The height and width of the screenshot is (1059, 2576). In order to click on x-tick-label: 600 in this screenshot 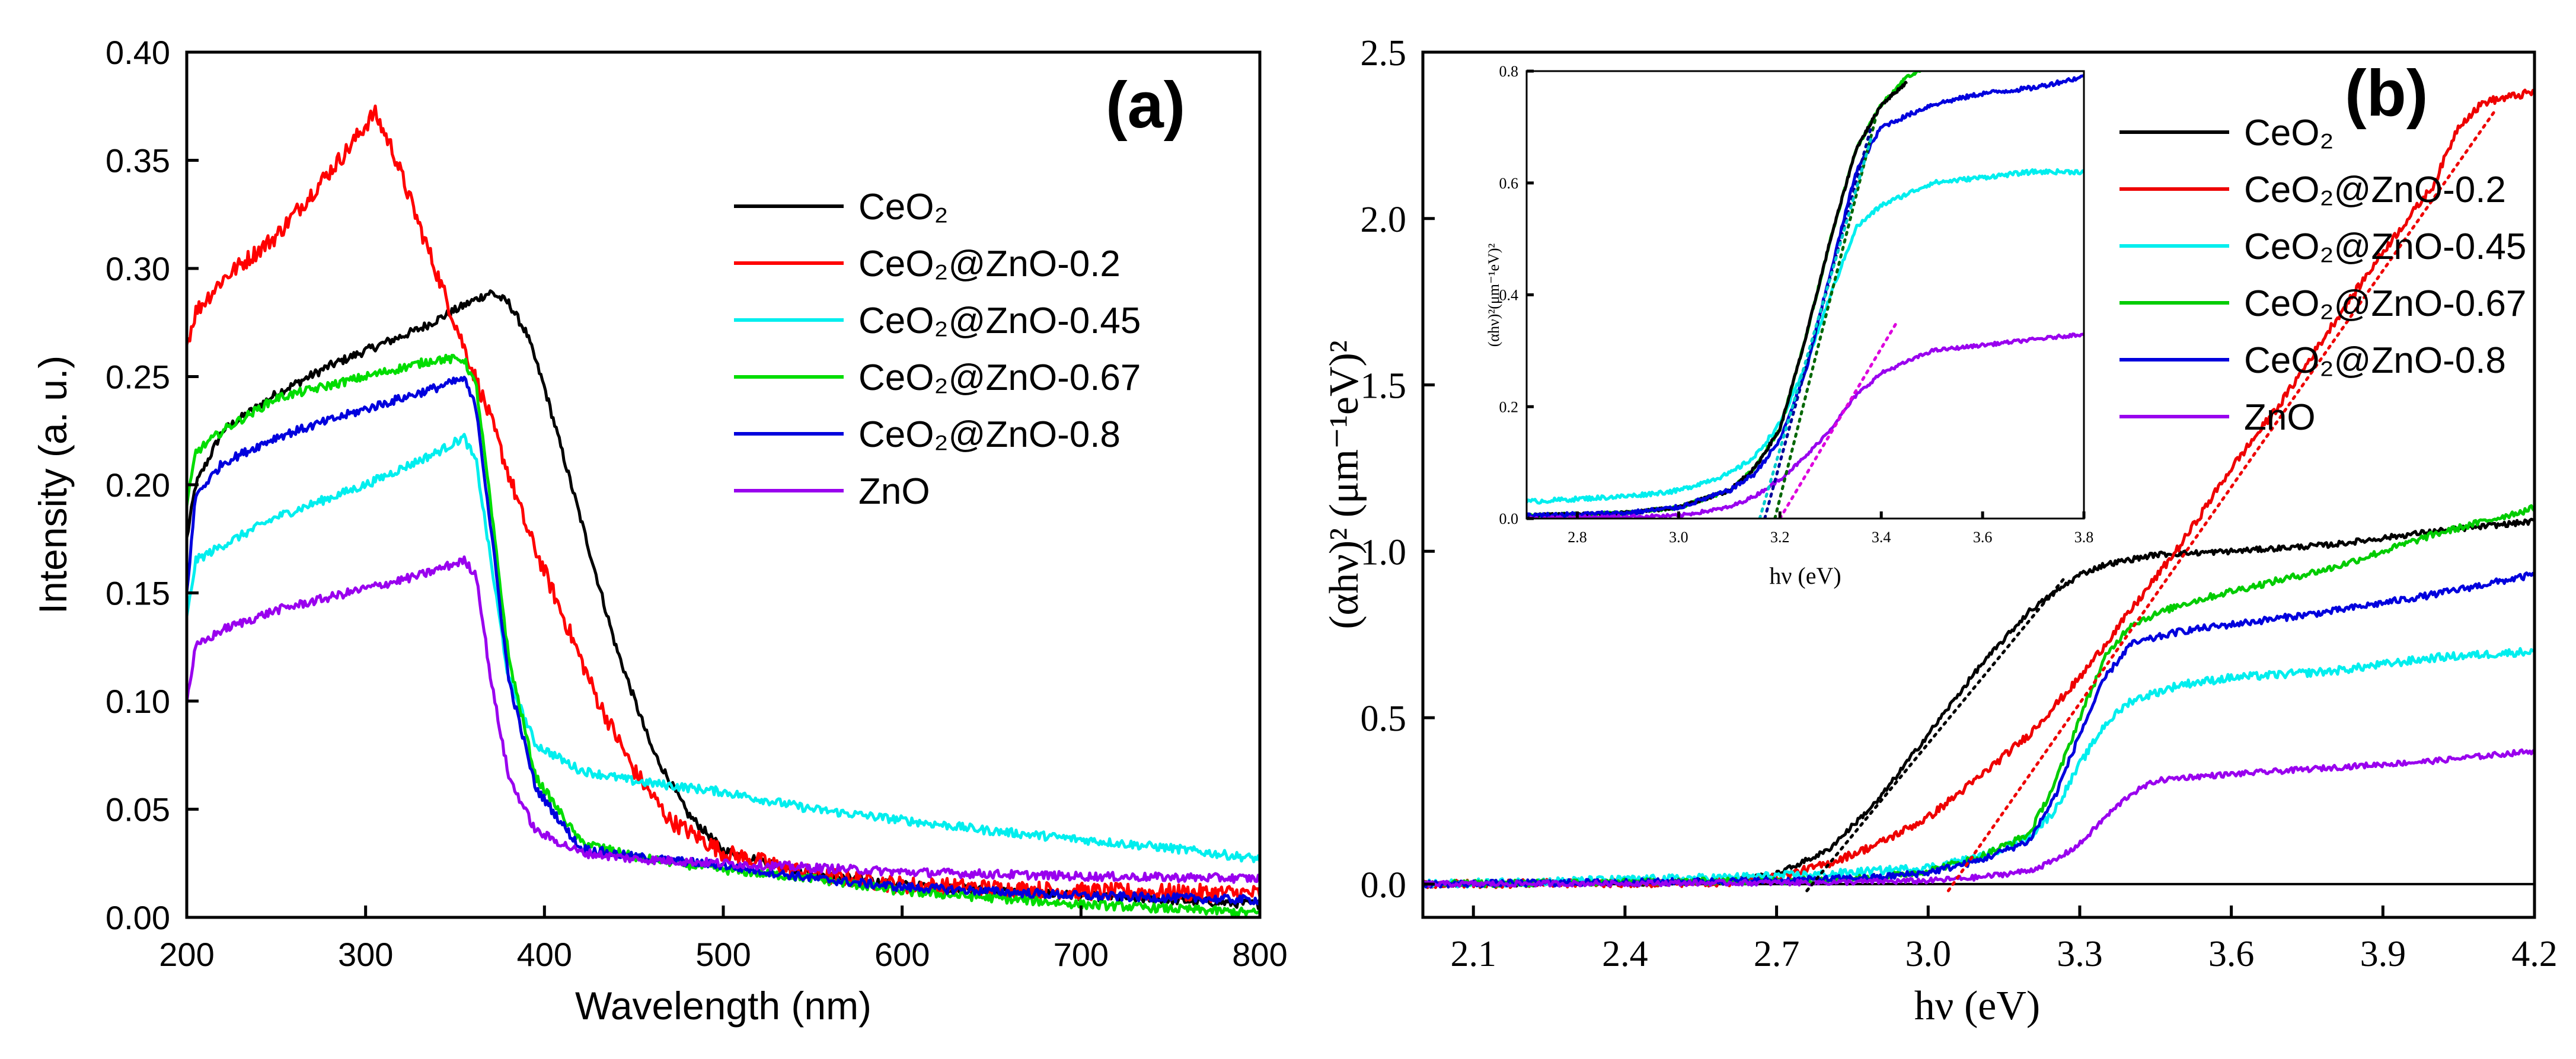, I will do `click(902, 955)`.